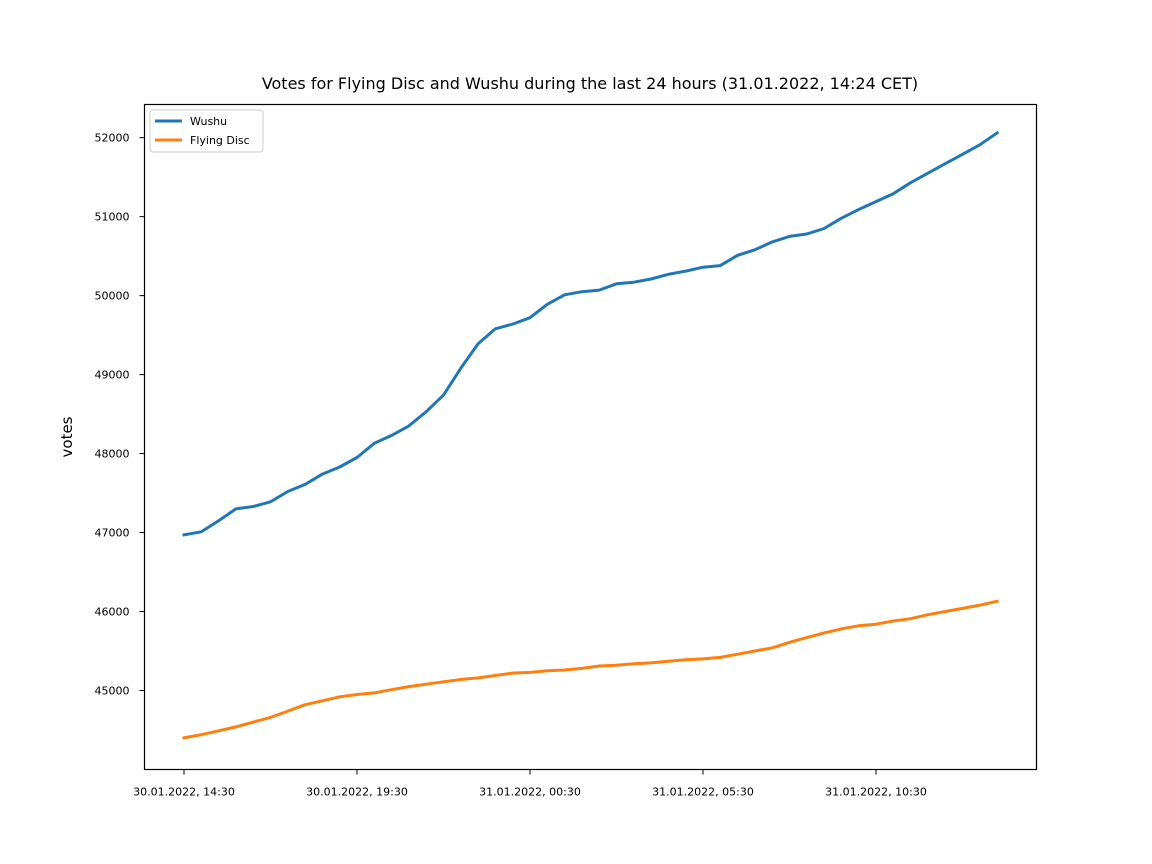  Describe the element at coordinates (220, 140) in the screenshot. I see `legend-label-flying-disc: Flying Disc` at that location.